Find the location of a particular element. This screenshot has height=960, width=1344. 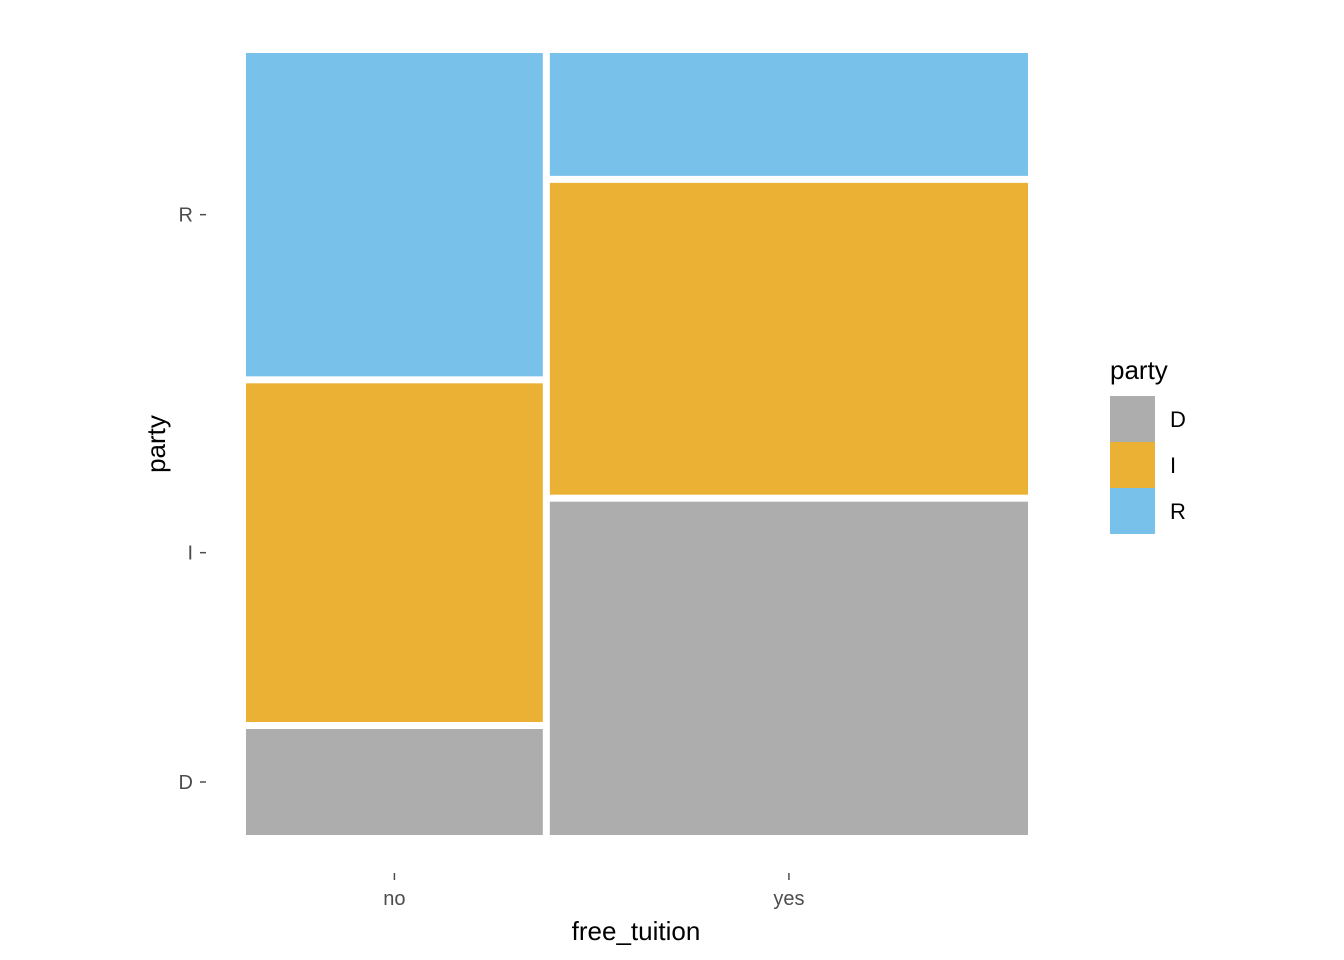

x-tick-label: yes is located at coordinates (788, 899).